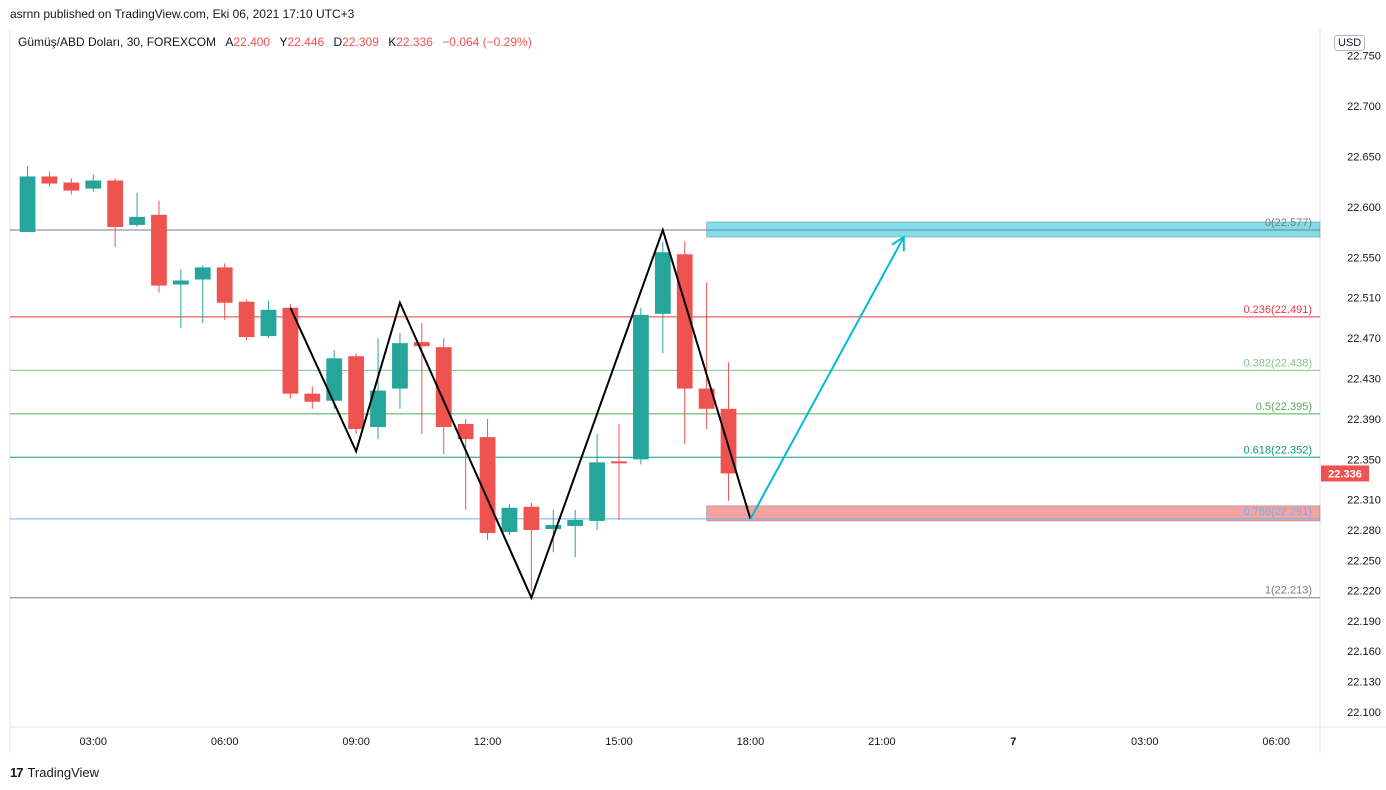 This screenshot has width=1386, height=790. I want to click on fib-level-label: 0.382(22.438), so click(1278, 363).